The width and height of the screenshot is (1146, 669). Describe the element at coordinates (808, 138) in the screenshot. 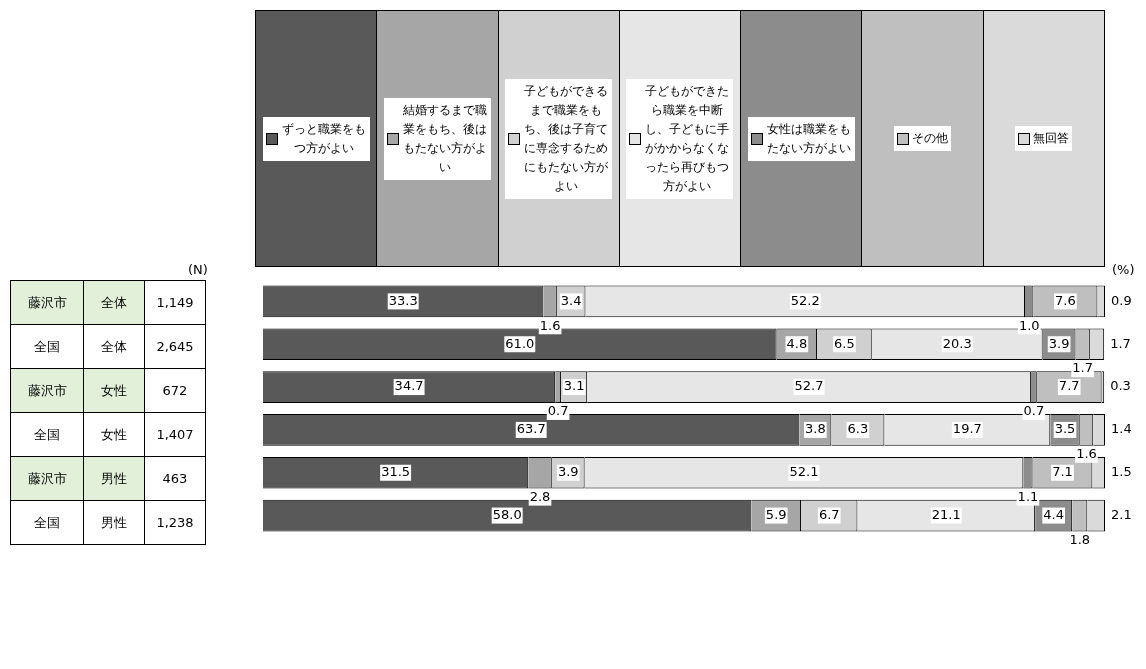

I see `legend-label: 女性は職業をもたない方がよい` at that location.